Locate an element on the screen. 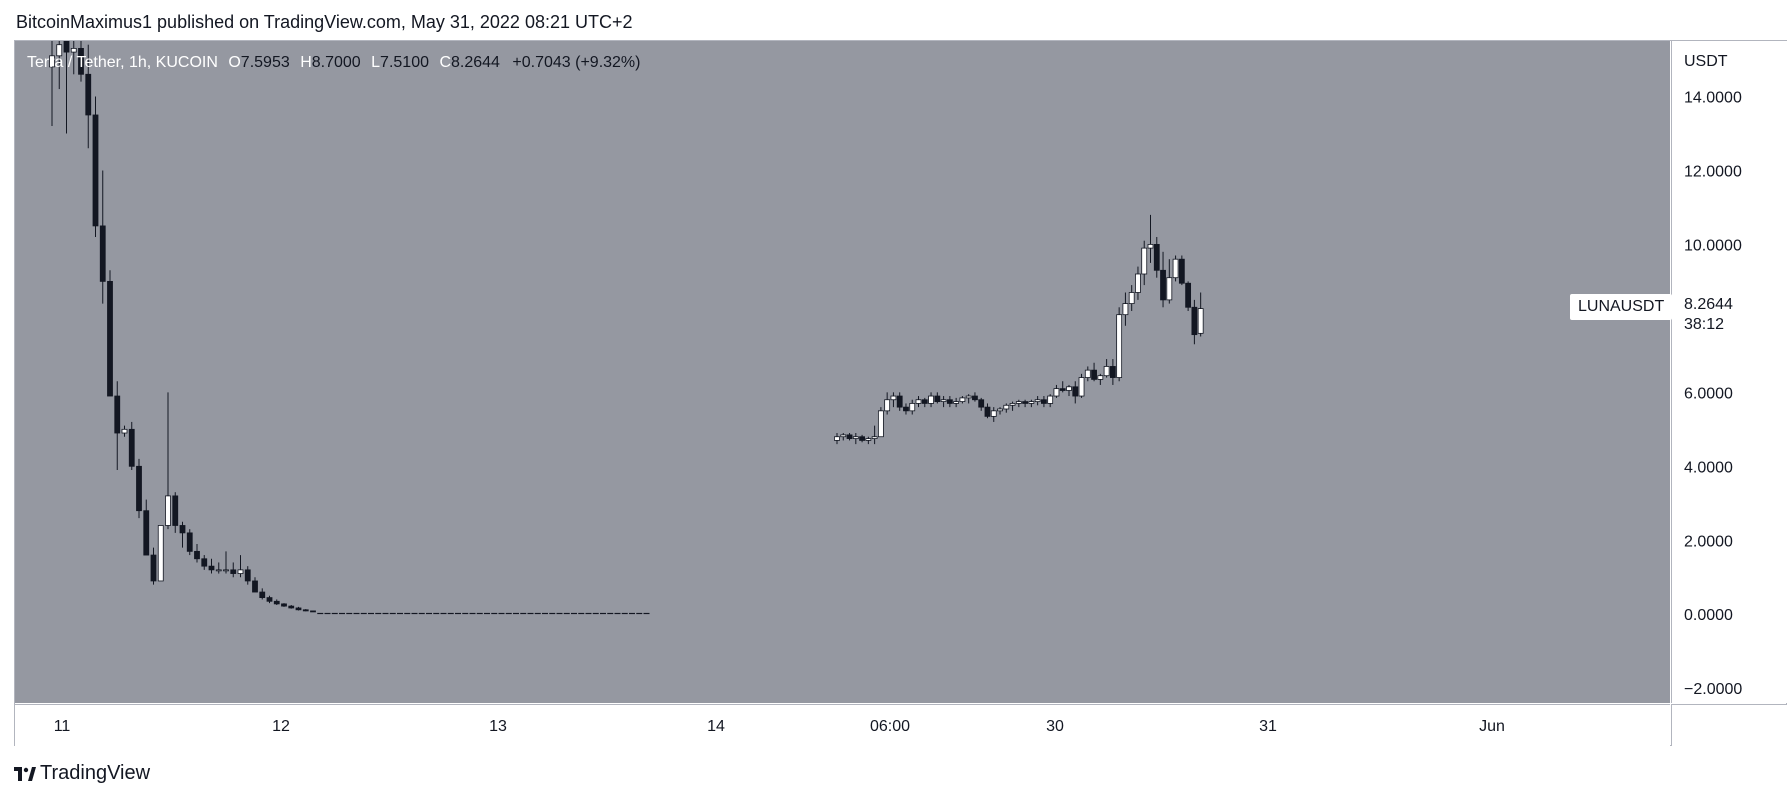 The width and height of the screenshot is (1791, 800). price-tick-label: 6.0000 is located at coordinates (1708, 393).